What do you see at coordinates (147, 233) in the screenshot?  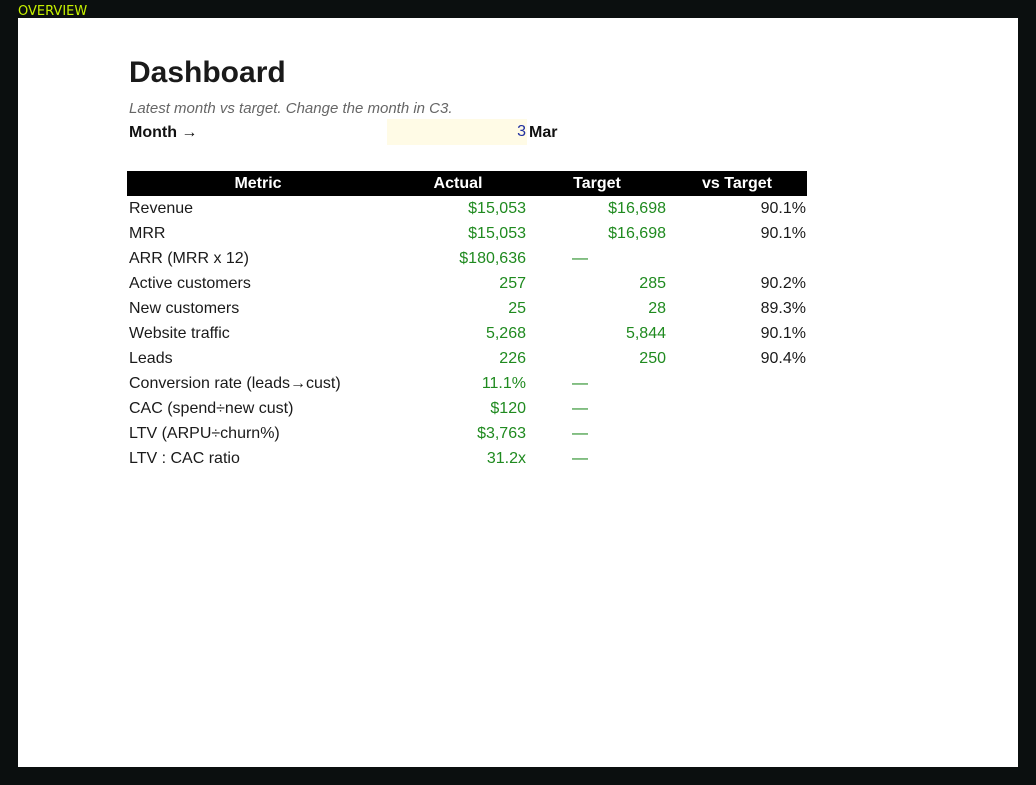 I see `metric-cell: MRR` at bounding box center [147, 233].